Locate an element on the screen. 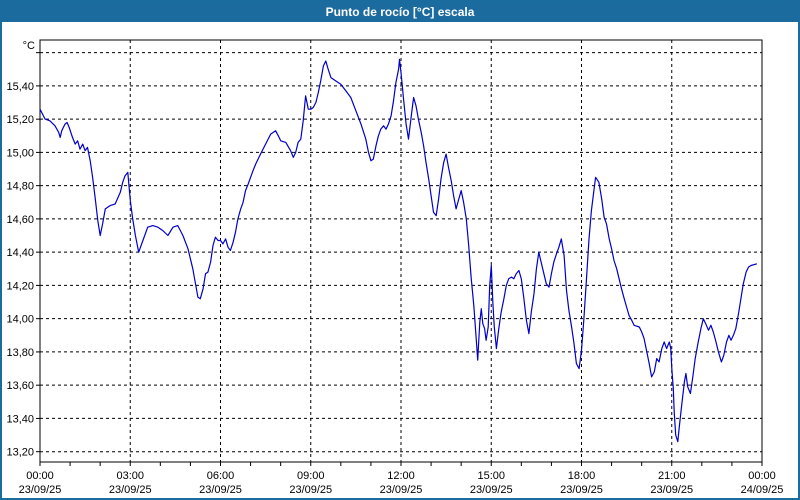 This screenshot has width=800, height=500. x-tick-time-label: 21:00 is located at coordinates (672, 476).